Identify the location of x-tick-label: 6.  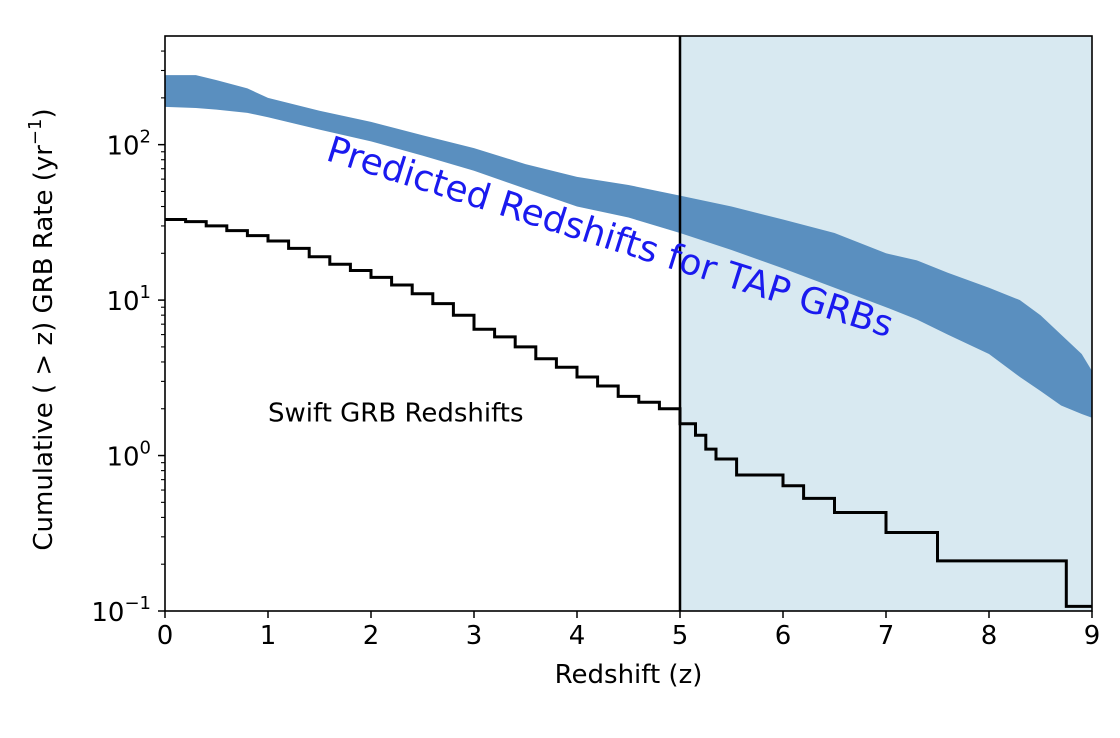
(783, 636).